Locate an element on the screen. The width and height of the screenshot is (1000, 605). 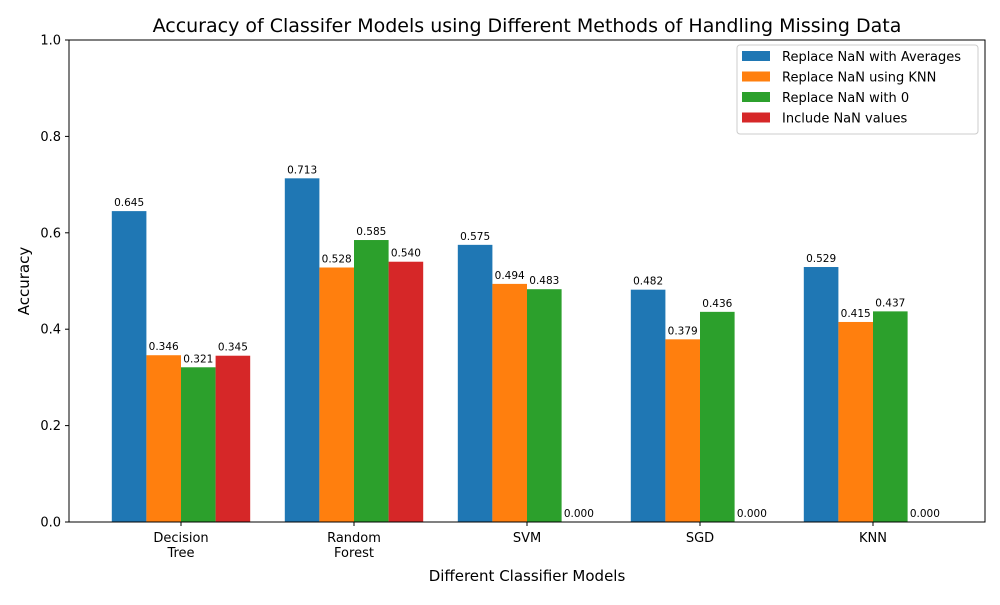
data-label-2-1: 0.585 is located at coordinates (371, 232).